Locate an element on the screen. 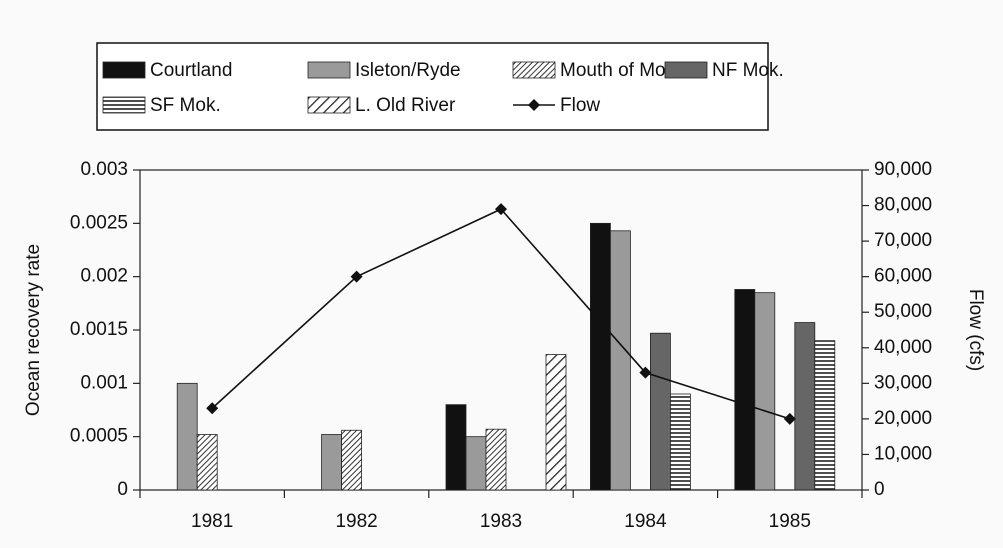 This screenshot has width=1003, height=548. y2-tick-label: 30,000 is located at coordinates (903, 382).